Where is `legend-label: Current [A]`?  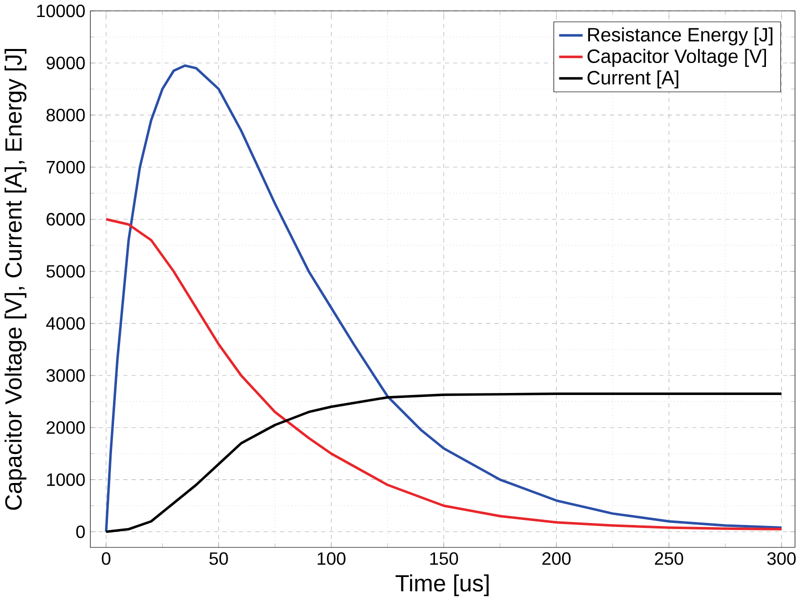 legend-label: Current [A] is located at coordinates (633, 79).